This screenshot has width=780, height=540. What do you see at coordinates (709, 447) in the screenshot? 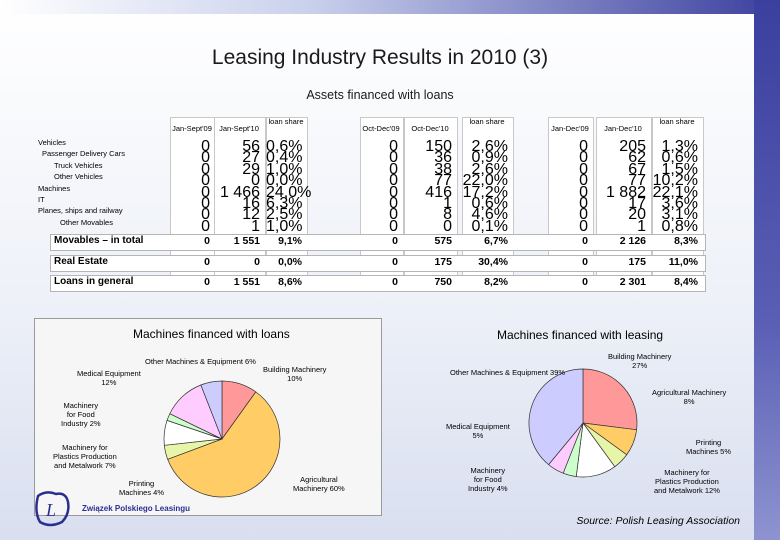
I see `label-printing: Printing Machines 5%` at bounding box center [709, 447].